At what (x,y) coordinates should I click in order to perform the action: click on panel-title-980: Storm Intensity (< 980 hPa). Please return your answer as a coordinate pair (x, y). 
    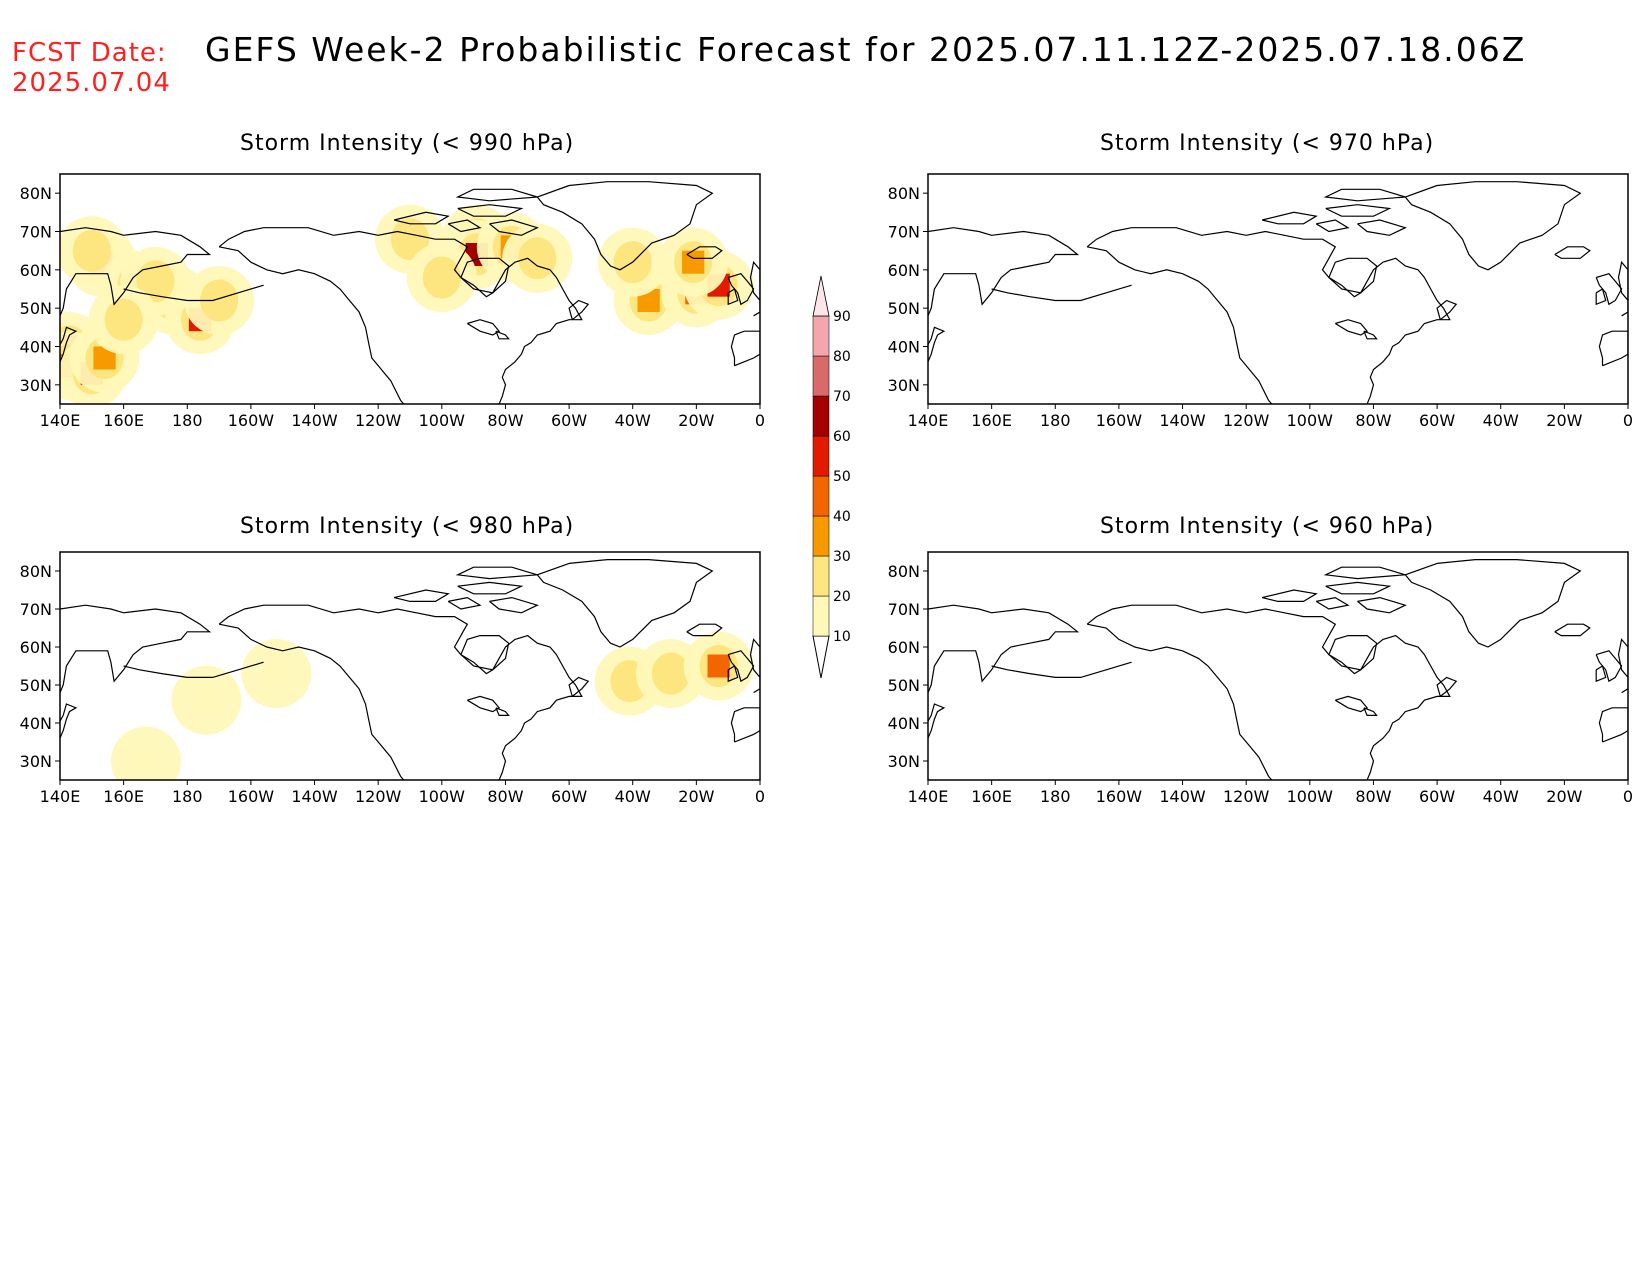
    Looking at the image, I should click on (407, 526).